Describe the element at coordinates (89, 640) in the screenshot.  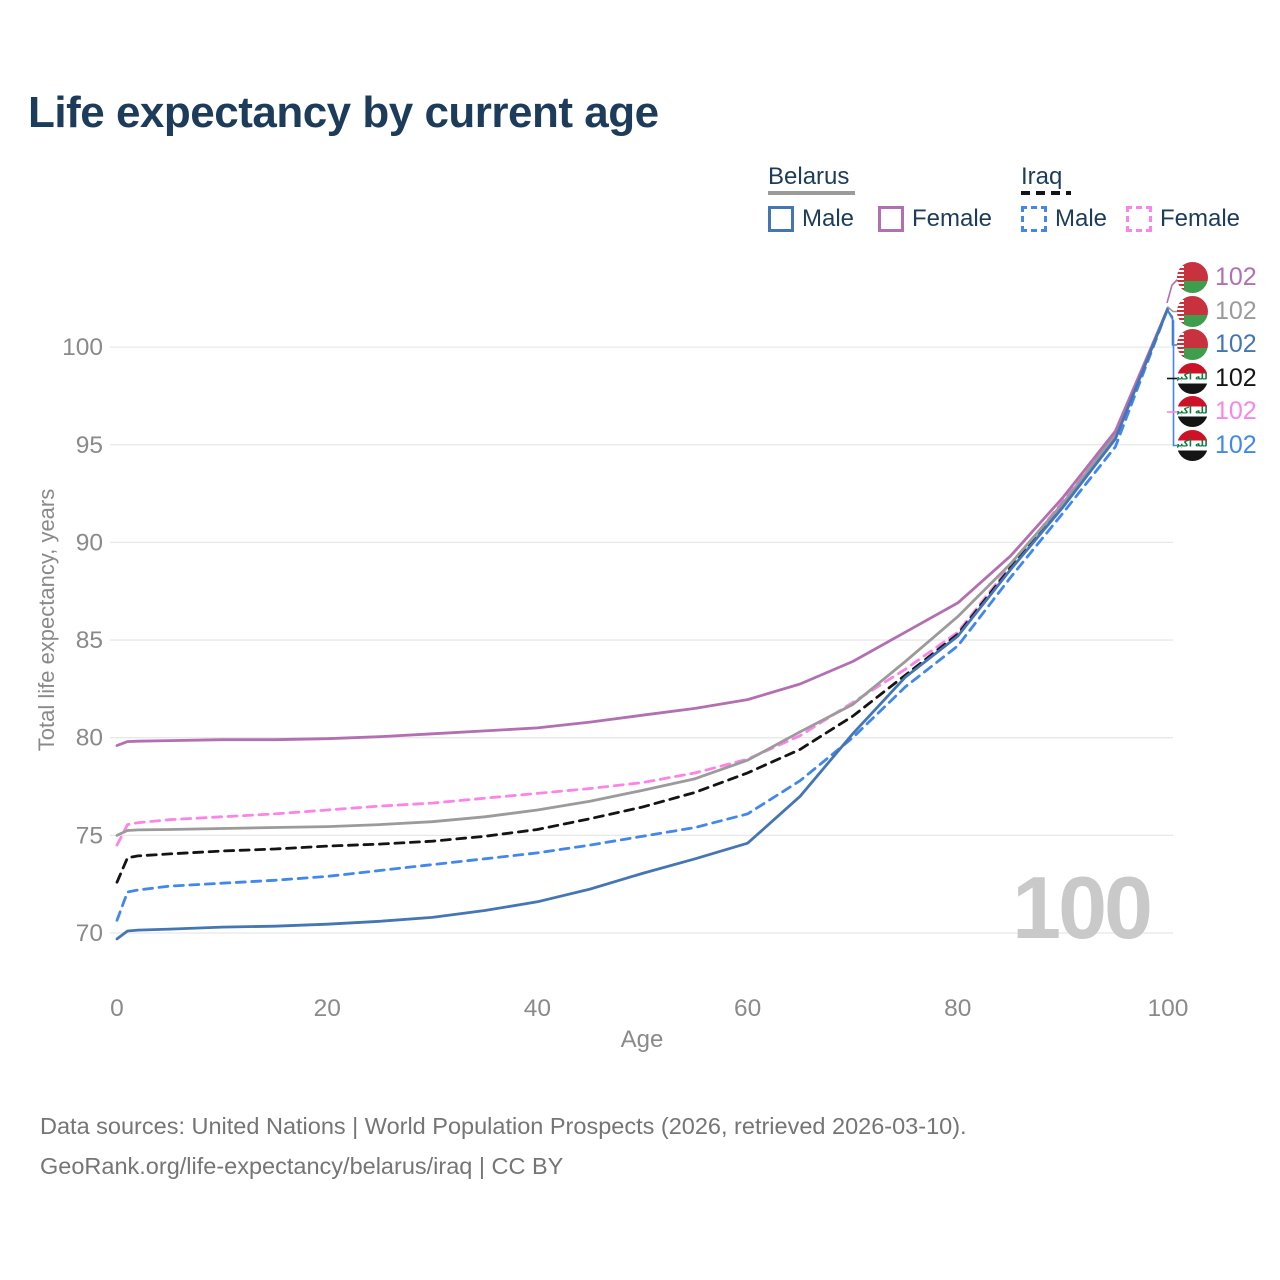
I see `y-tick-label: 85` at that location.